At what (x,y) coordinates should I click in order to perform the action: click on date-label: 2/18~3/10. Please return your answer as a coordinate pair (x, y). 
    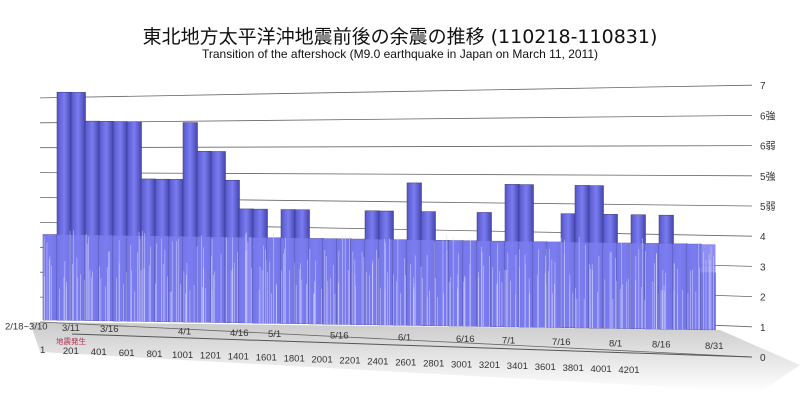
    Looking at the image, I should click on (26, 326).